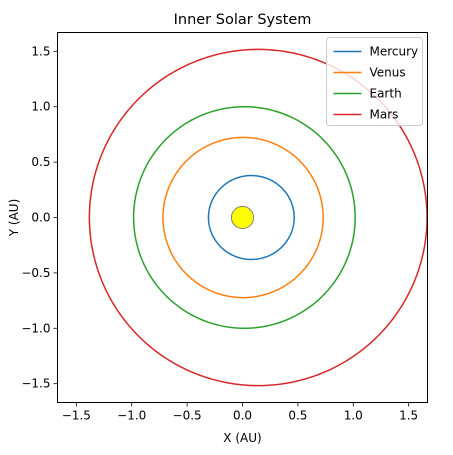  Describe the element at coordinates (40, 107) in the screenshot. I see `y-tick-label: 1.0` at that location.